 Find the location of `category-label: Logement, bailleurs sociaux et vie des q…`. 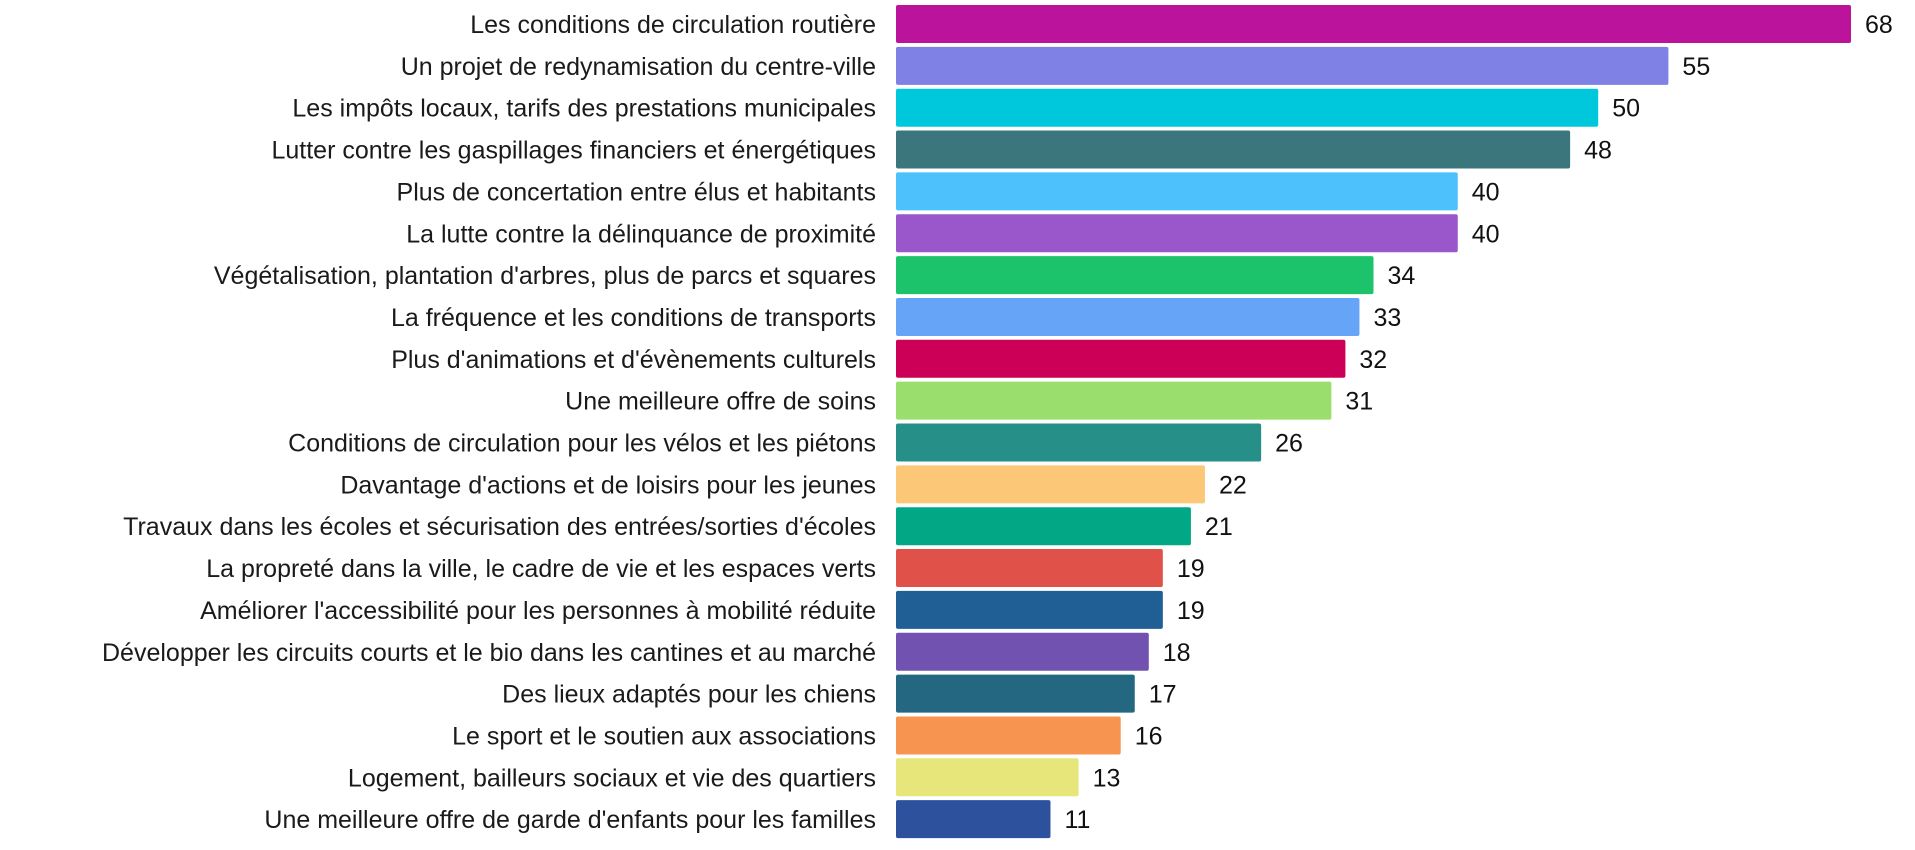

category-label: Logement, bailleurs sociaux et vie des q… is located at coordinates (612, 778).